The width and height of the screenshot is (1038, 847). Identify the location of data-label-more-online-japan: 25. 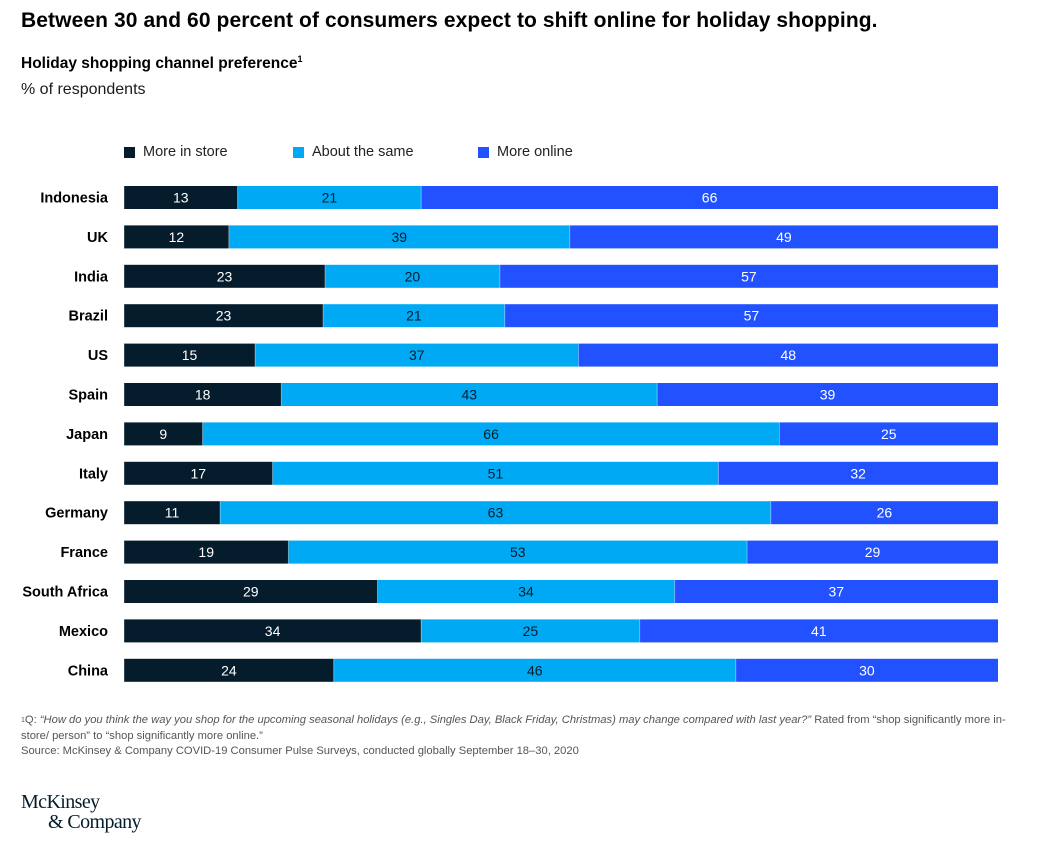
(889, 434).